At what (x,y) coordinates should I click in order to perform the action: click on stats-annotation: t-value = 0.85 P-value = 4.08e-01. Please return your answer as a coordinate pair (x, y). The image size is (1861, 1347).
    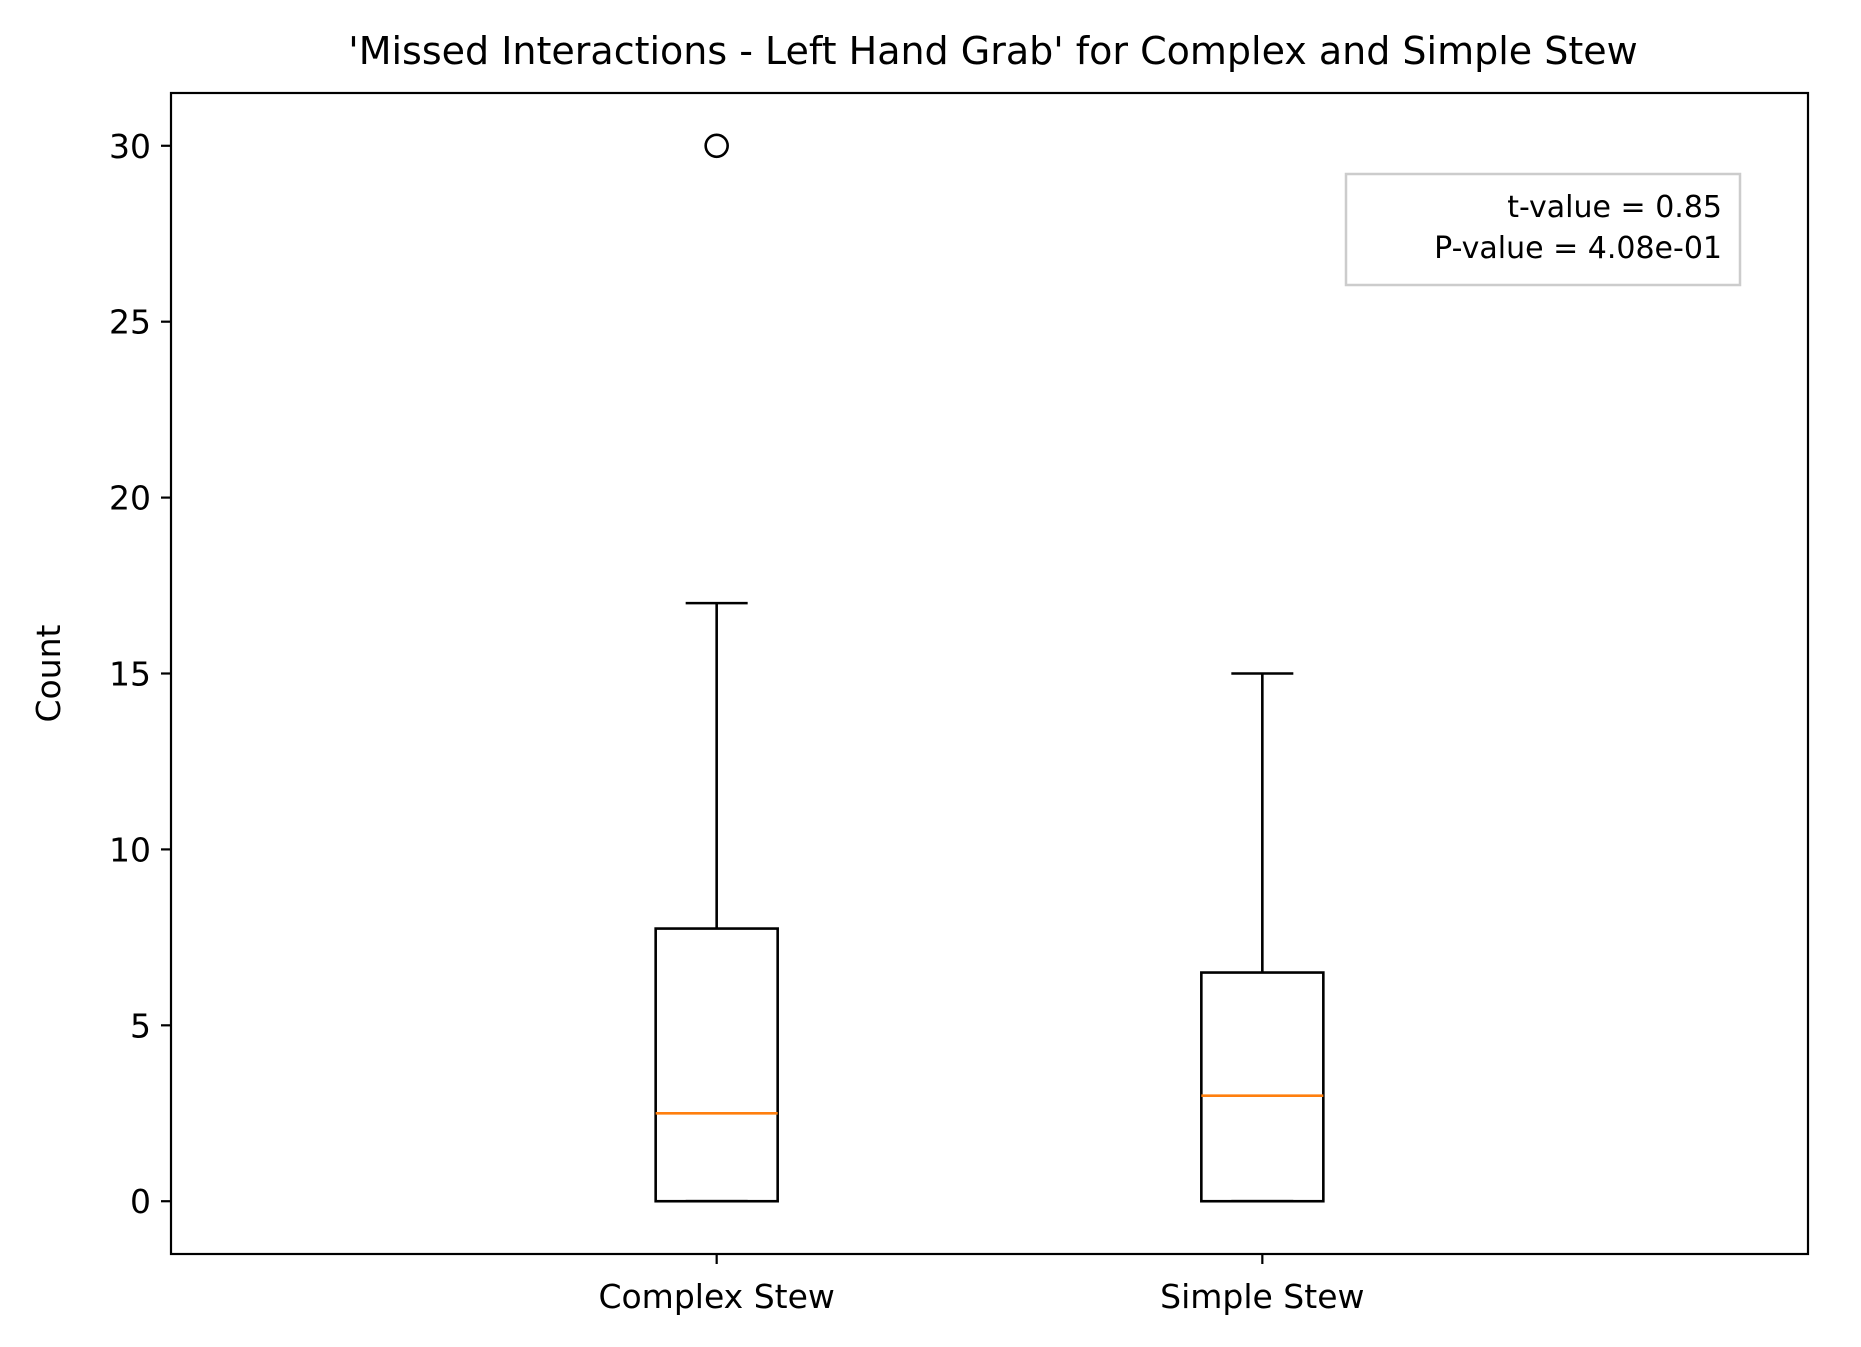
    Looking at the image, I should click on (1543, 229).